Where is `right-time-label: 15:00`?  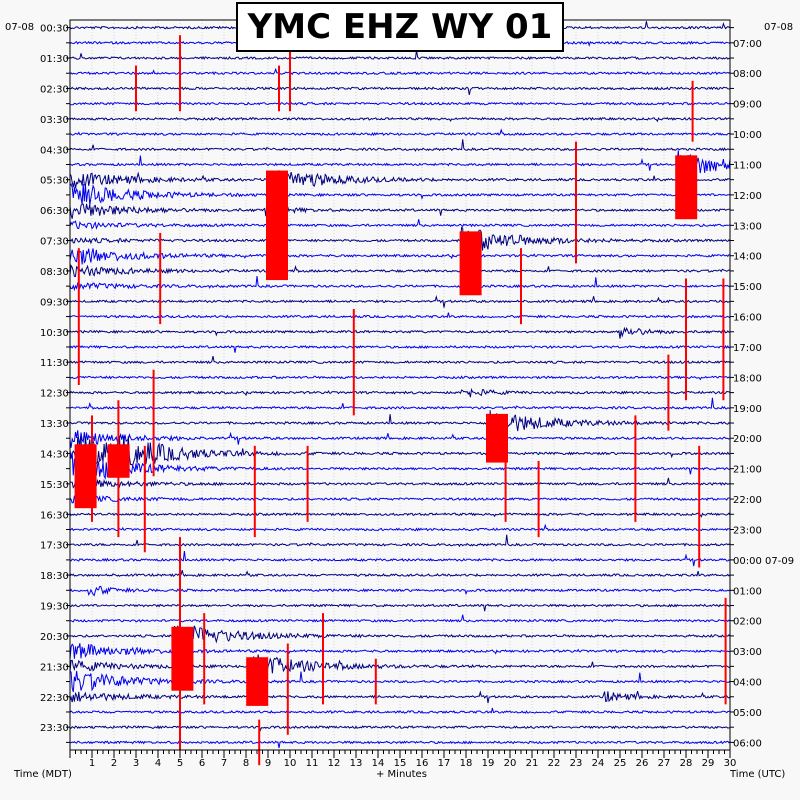
right-time-label: 15:00 is located at coordinates (747, 287).